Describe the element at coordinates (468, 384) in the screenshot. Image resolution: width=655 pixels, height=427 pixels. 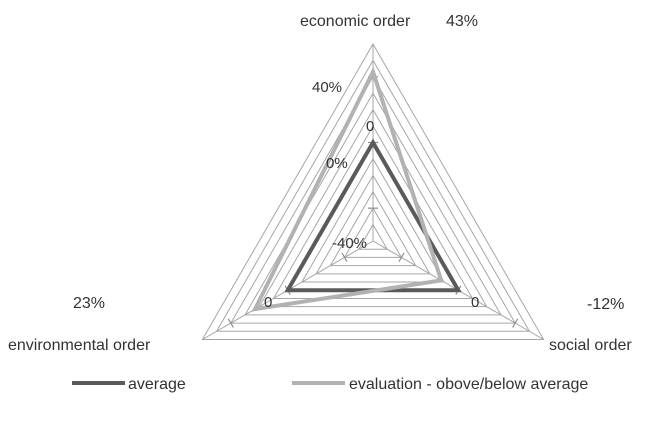
I see `legend-label-evaluation: evaluation - obove/below average` at that location.